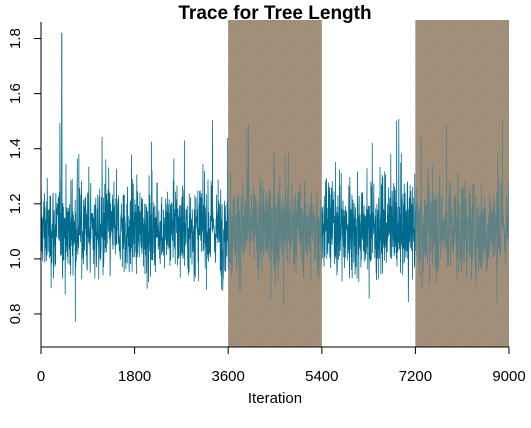 This screenshot has height=428, width=531. Describe the element at coordinates (281, 366) in the screenshot. I see `x-axis-ticks: 0 1800 3600 5400 7200 9000` at that location.